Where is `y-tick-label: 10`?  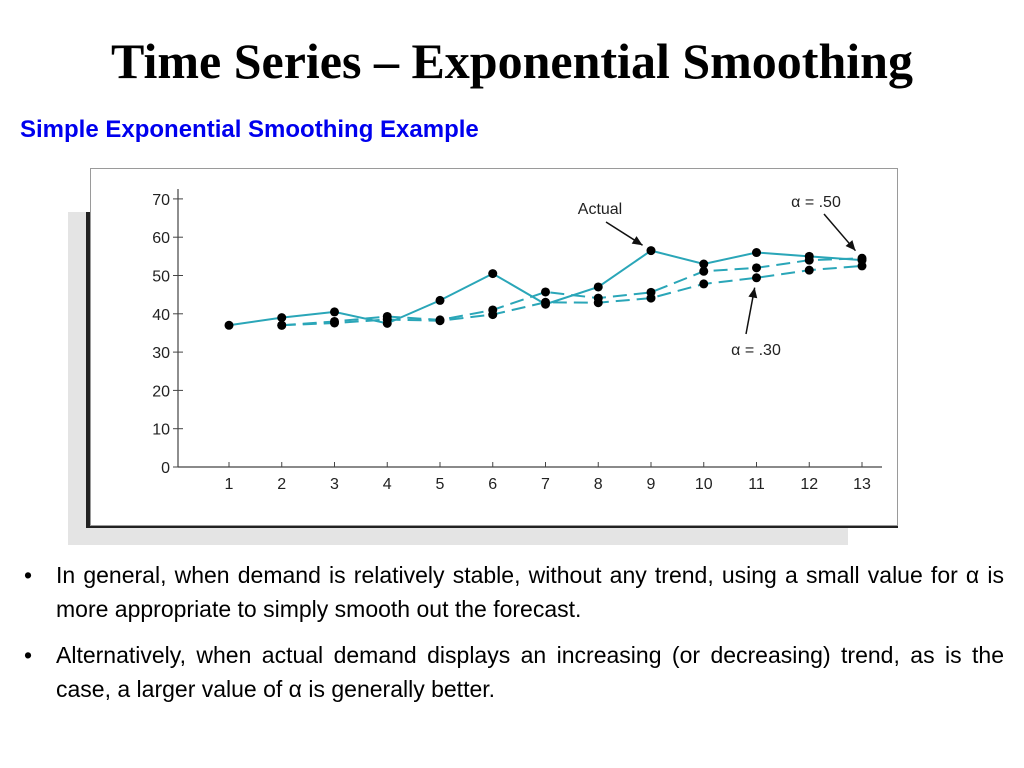 y-tick-label: 10 is located at coordinates (161, 430).